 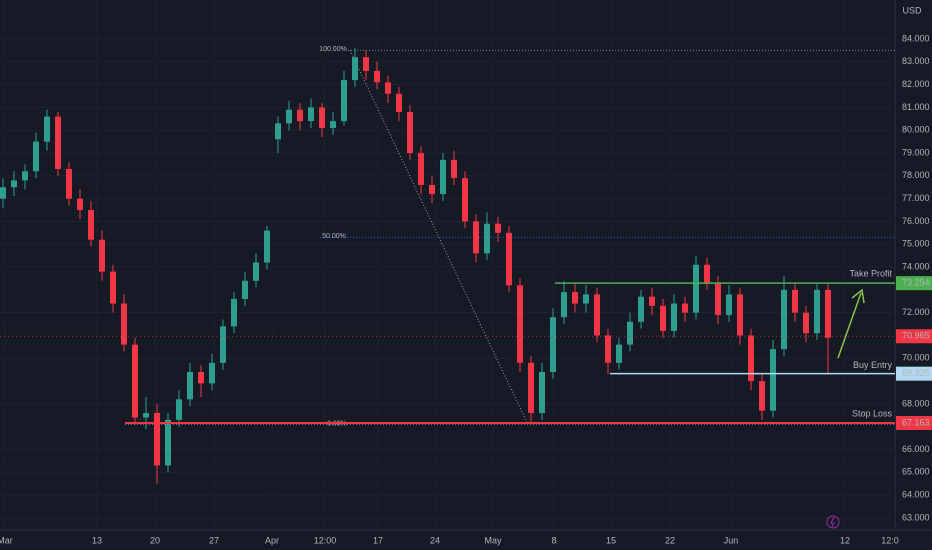 I want to click on last-price-box, so click(x=914, y=336).